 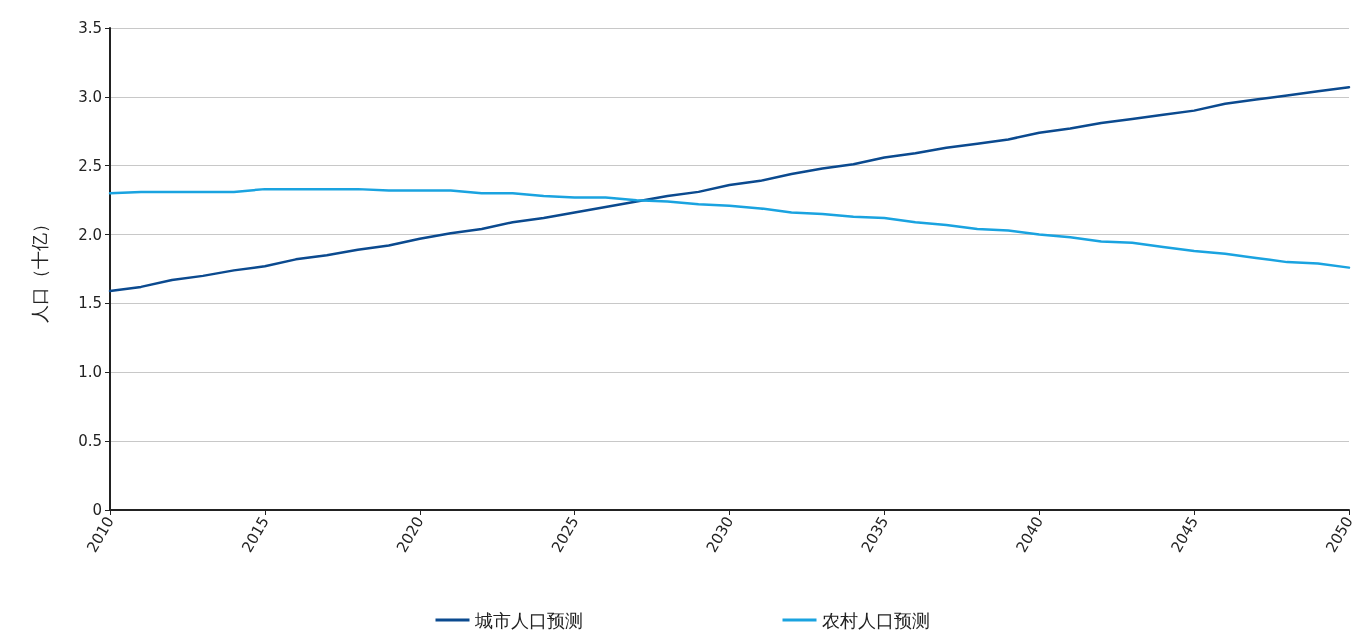 I want to click on y-tick-label: 3.0, so click(x=90, y=96).